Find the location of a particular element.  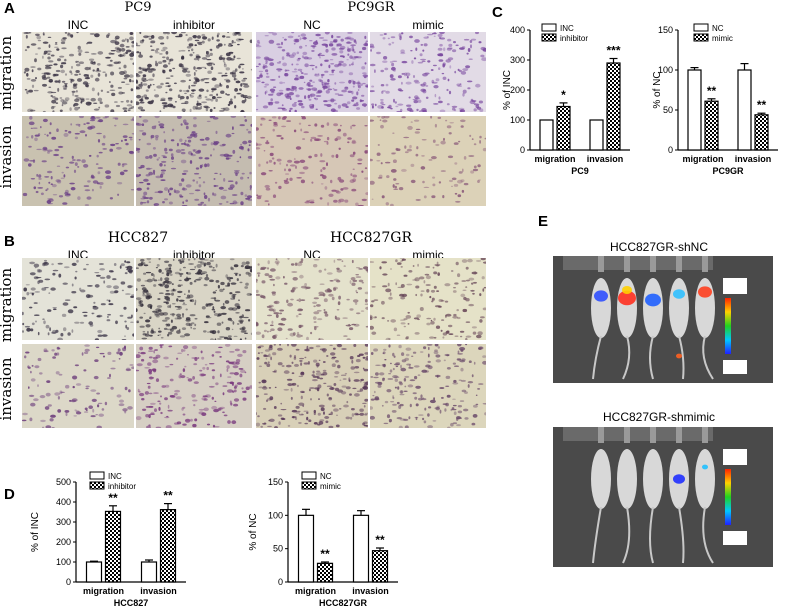

panel-a-label: A is located at coordinates (9, 8).